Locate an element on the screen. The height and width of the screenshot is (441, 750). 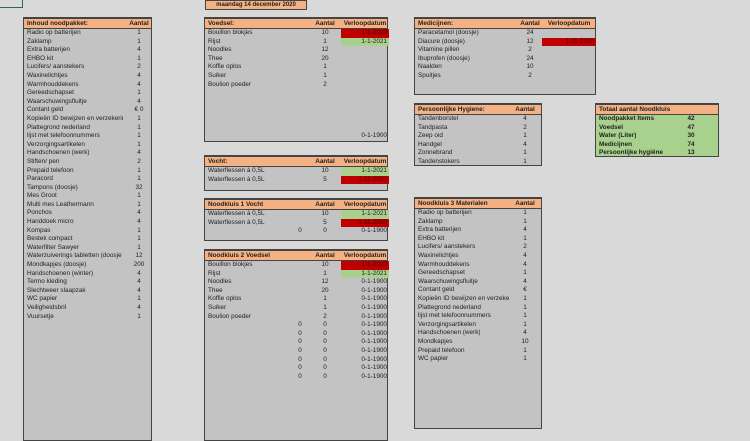
item-name: EHBO kit is located at coordinates (431, 238).